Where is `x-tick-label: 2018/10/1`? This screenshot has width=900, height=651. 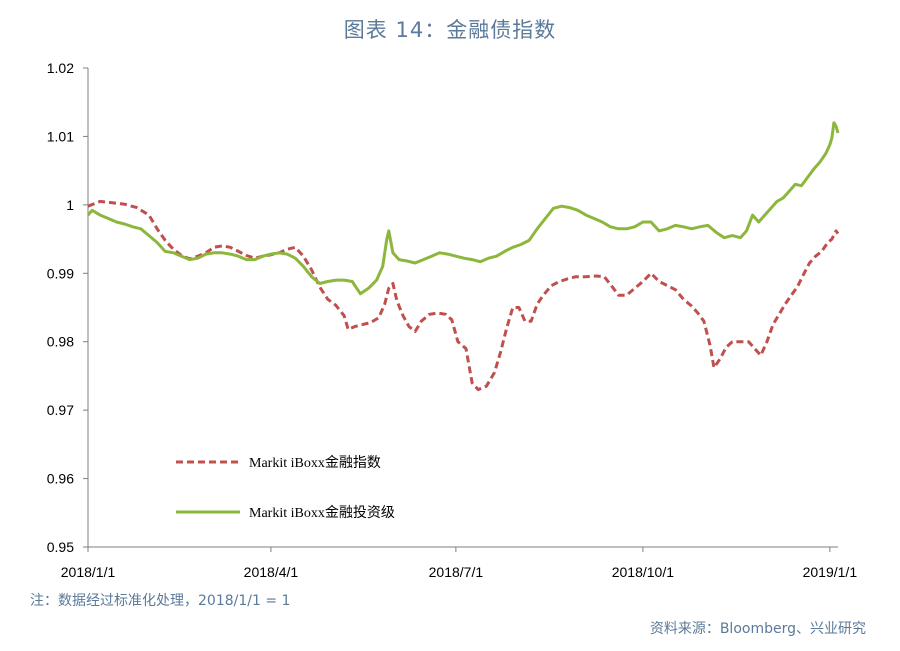 x-tick-label: 2018/10/1 is located at coordinates (643, 572).